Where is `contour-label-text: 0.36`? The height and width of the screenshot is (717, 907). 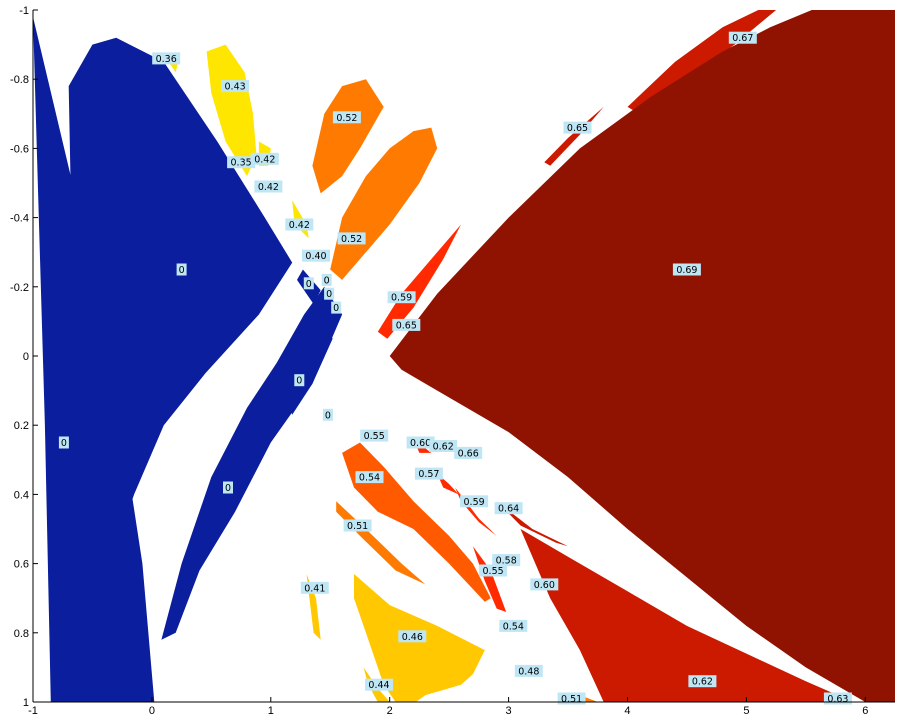
contour-label-text: 0.36 is located at coordinates (166, 59).